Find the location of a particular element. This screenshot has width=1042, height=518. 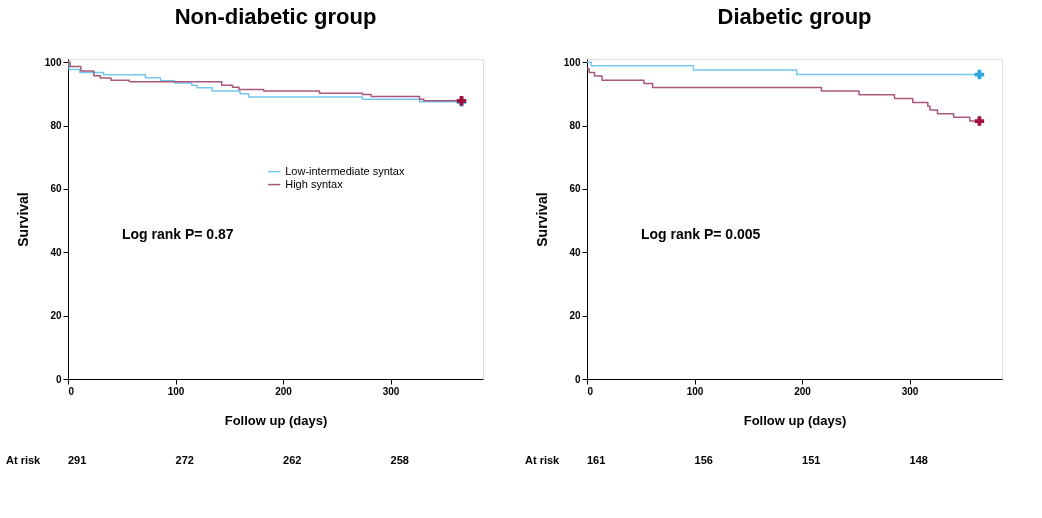

text: 291 is located at coordinates (77, 460).